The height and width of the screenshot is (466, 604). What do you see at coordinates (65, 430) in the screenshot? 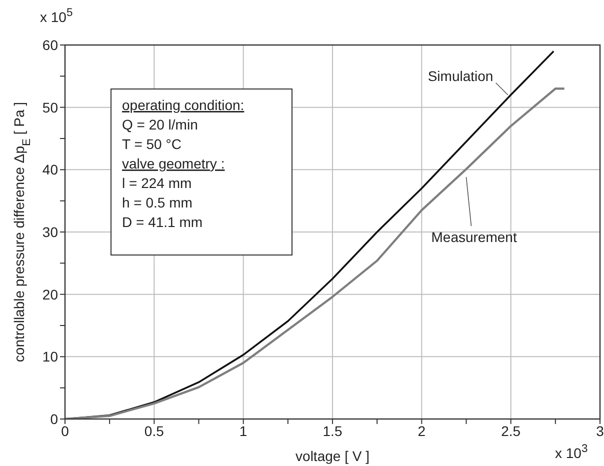
I see `x-tick-label: 0` at bounding box center [65, 430].